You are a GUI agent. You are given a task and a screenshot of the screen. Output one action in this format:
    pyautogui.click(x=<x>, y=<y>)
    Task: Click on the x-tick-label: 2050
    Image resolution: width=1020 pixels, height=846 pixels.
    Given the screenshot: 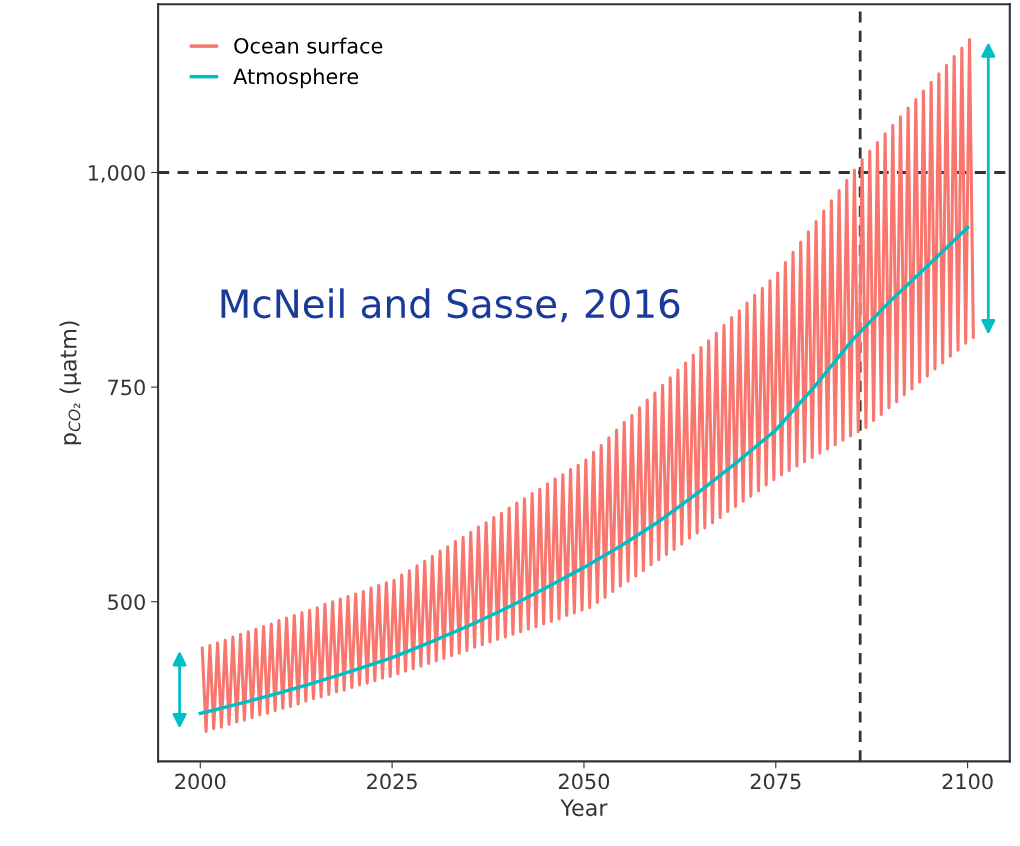 What is the action you would take?
    pyautogui.click(x=584, y=781)
    